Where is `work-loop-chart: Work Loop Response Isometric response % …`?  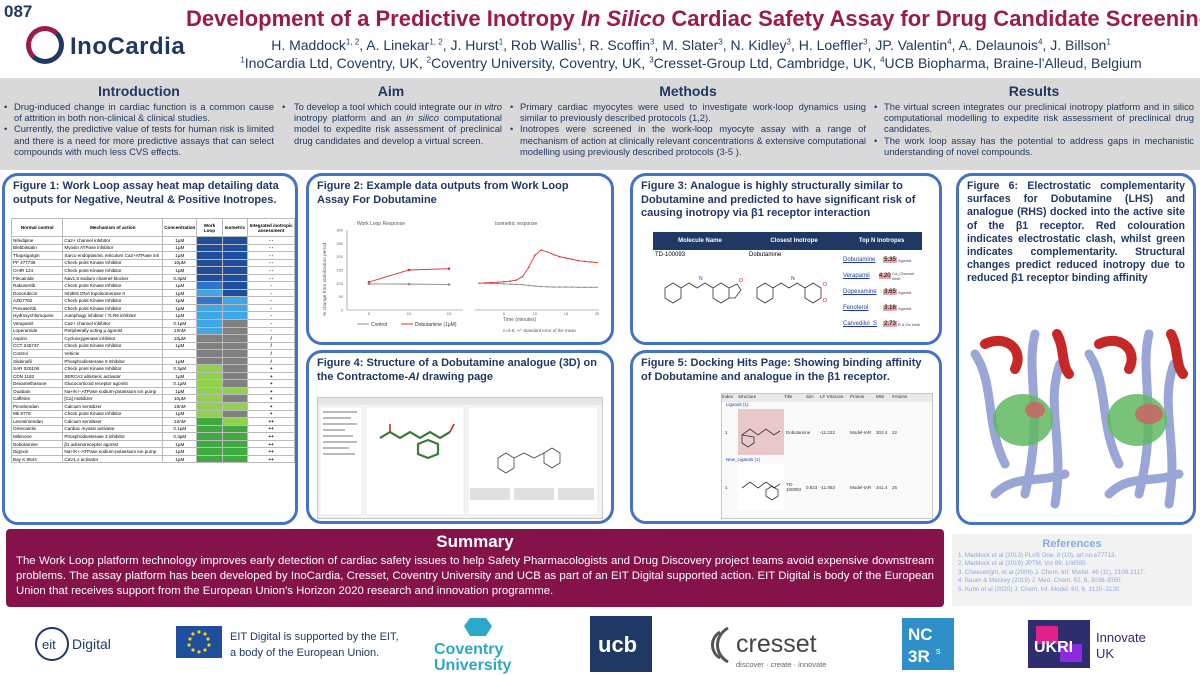 work-loop-chart: Work Loop Response Isometric response % … is located at coordinates (461, 277).